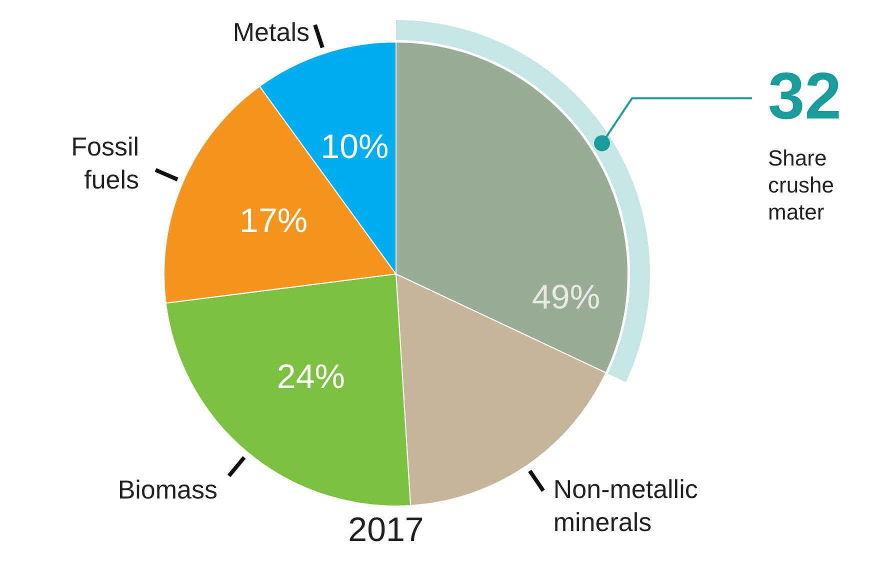 This screenshot has height=561, width=891. I want to click on data-label: 17%, so click(274, 221).